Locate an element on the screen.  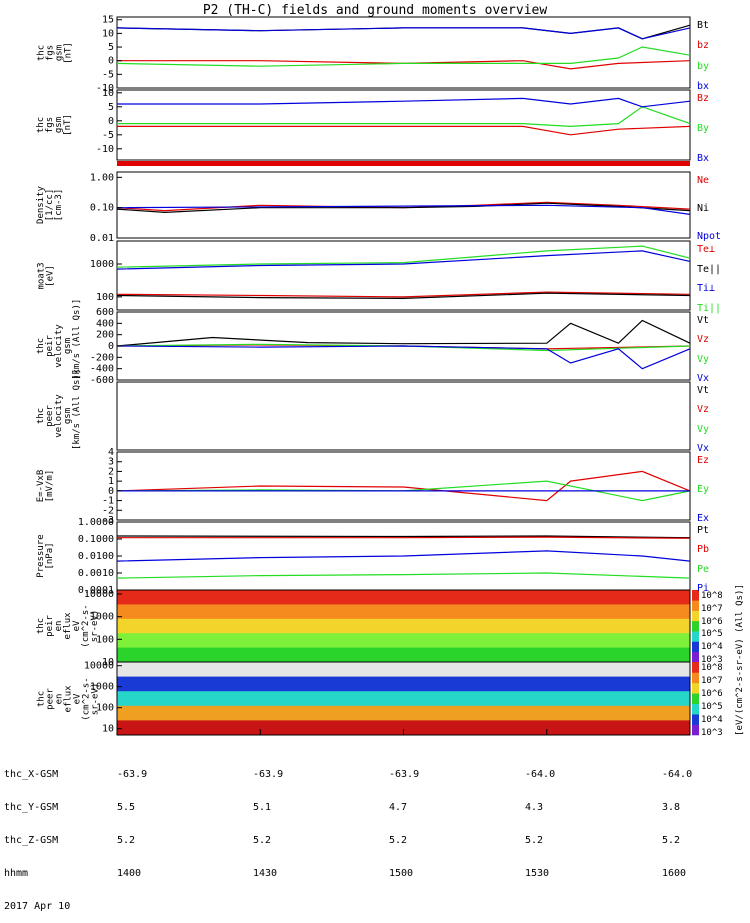
series-line-Te⊥ is located at coordinates (403, 294).